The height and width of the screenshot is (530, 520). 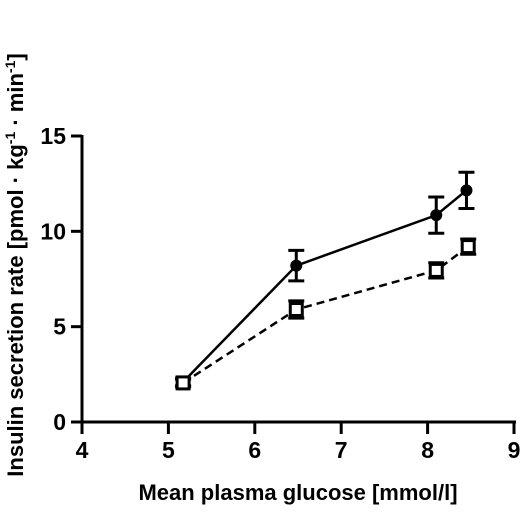 I want to click on x-axis-title: Mean plasma glucose [mmol/l], so click(x=297, y=492).